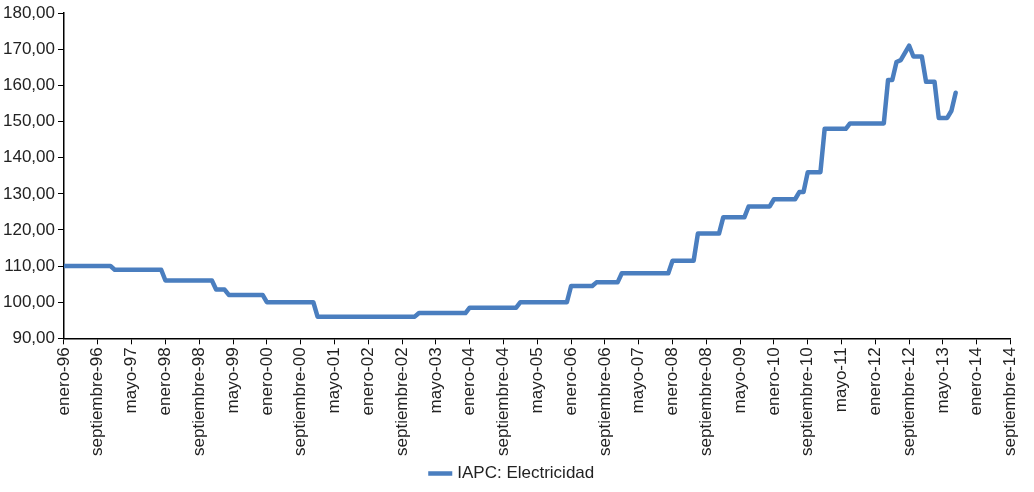  I want to click on x-tick-label: mayo-01, so click(334, 380).